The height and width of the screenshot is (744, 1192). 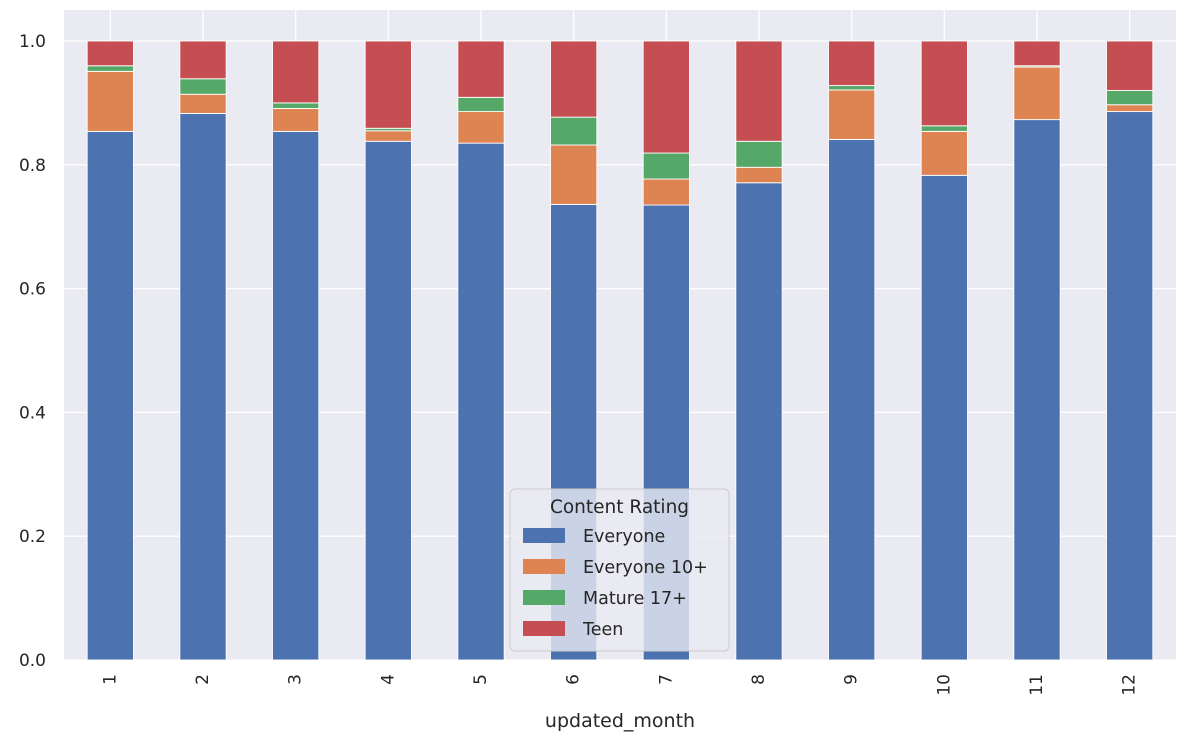 I want to click on x-tick-label: 4, so click(x=388, y=679).